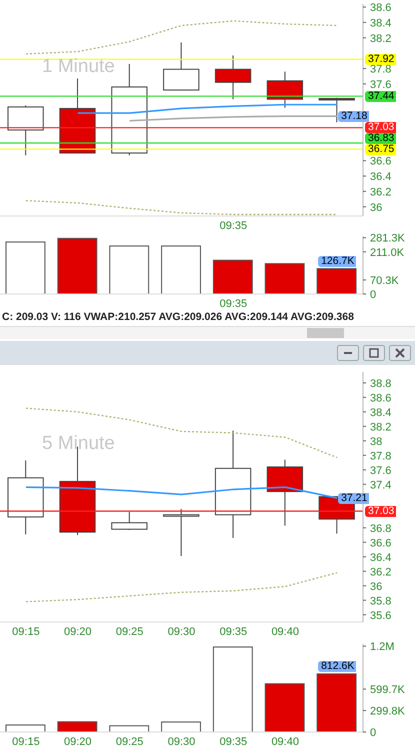 The height and width of the screenshot is (750, 415). Describe the element at coordinates (181, 532) in the screenshot. I see `candlestick` at that location.